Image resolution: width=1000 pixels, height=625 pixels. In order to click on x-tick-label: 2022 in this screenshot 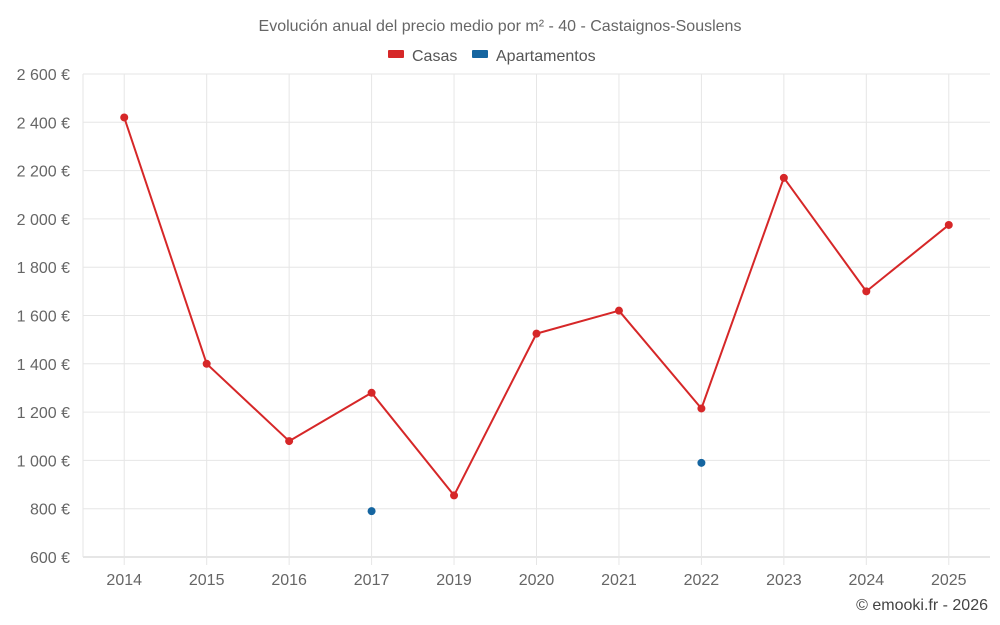, I will do `click(702, 580)`.